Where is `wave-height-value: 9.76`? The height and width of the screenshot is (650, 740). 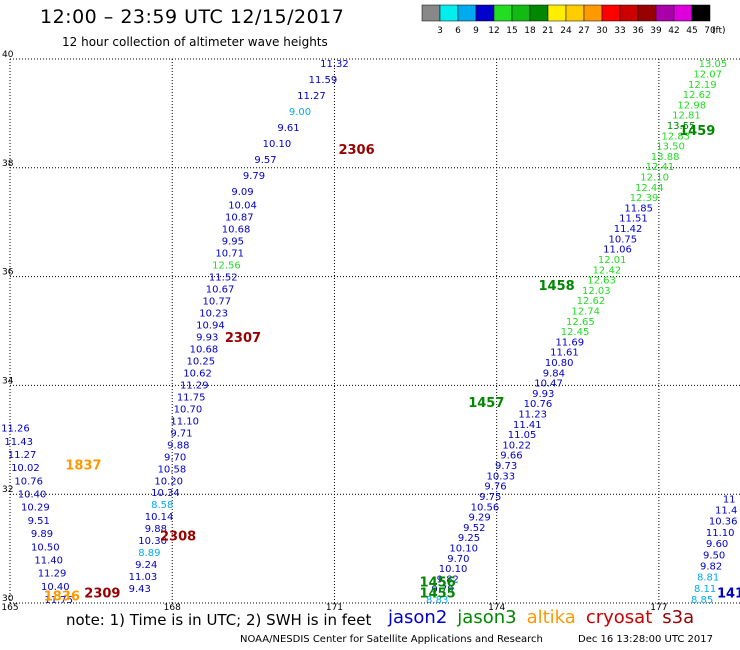 wave-height-value: 9.76 is located at coordinates (495, 487).